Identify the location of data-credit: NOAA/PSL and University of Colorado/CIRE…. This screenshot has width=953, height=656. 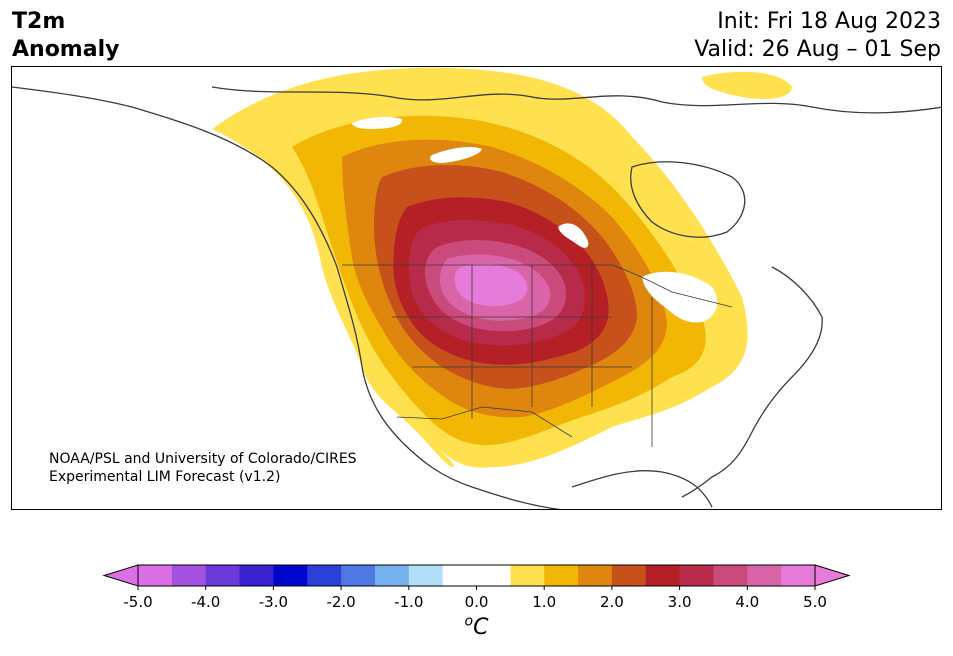
(203, 468).